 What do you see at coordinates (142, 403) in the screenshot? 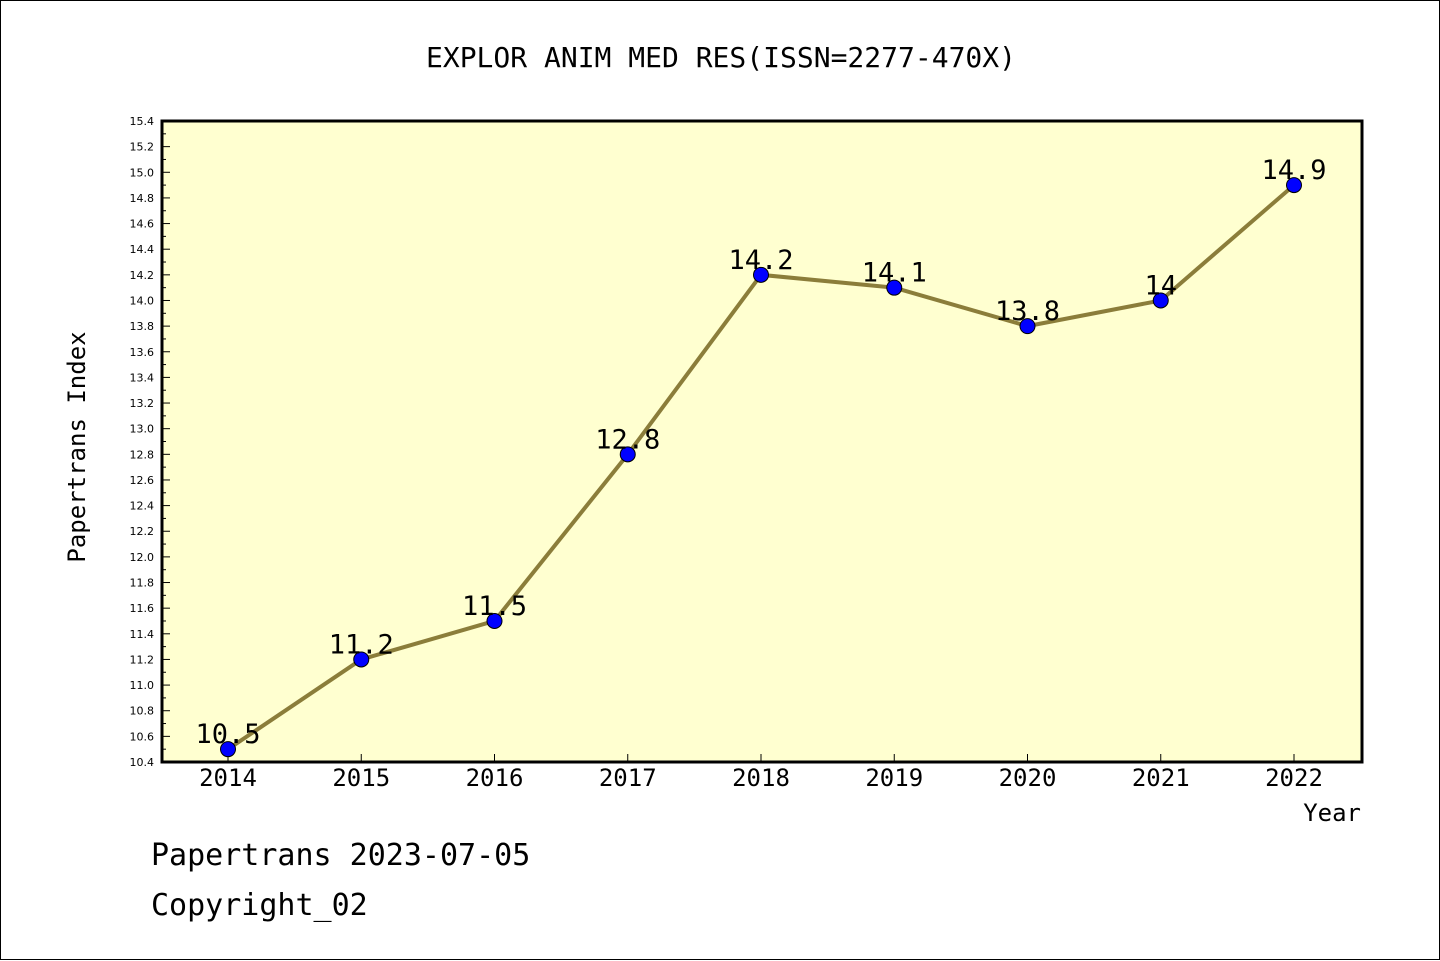
I see `y-tick-label: 13.2` at bounding box center [142, 403].